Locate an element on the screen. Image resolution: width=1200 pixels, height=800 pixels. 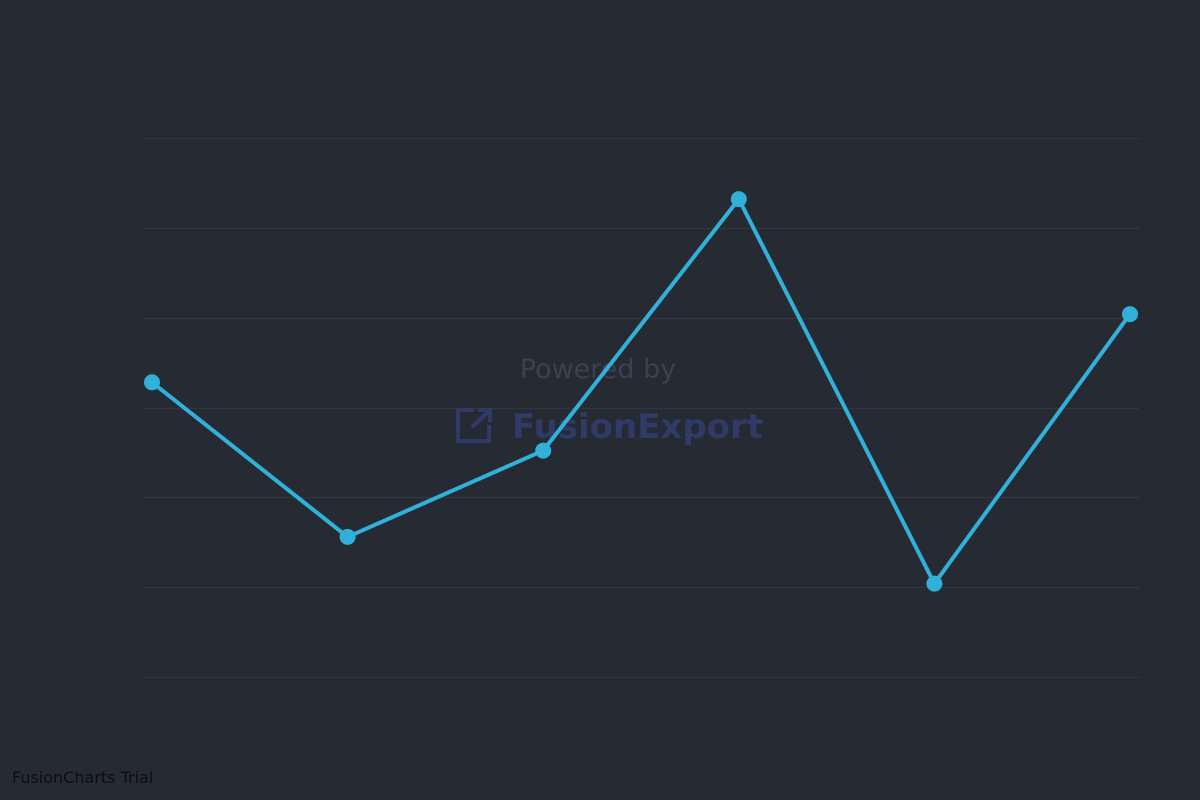
external-link-icon-arrow is located at coordinates (481, 418).